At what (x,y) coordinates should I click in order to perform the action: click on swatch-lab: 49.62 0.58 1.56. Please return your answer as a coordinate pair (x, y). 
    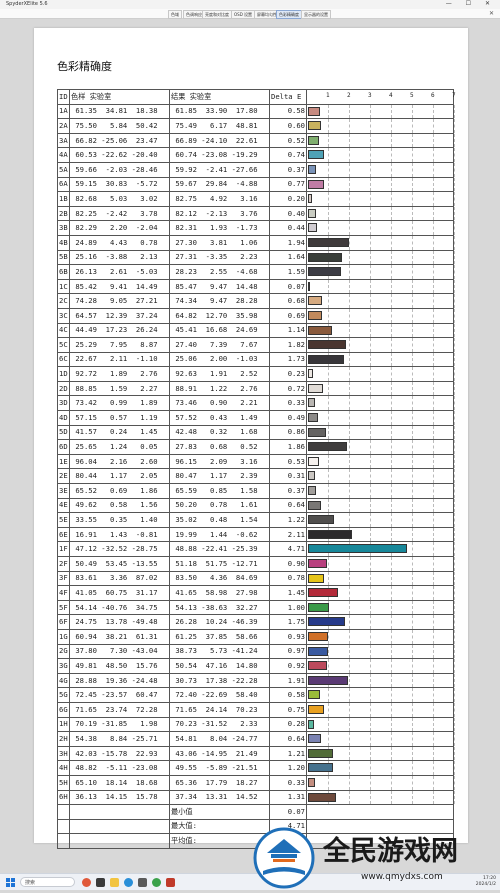
    Looking at the image, I should click on (119, 505).